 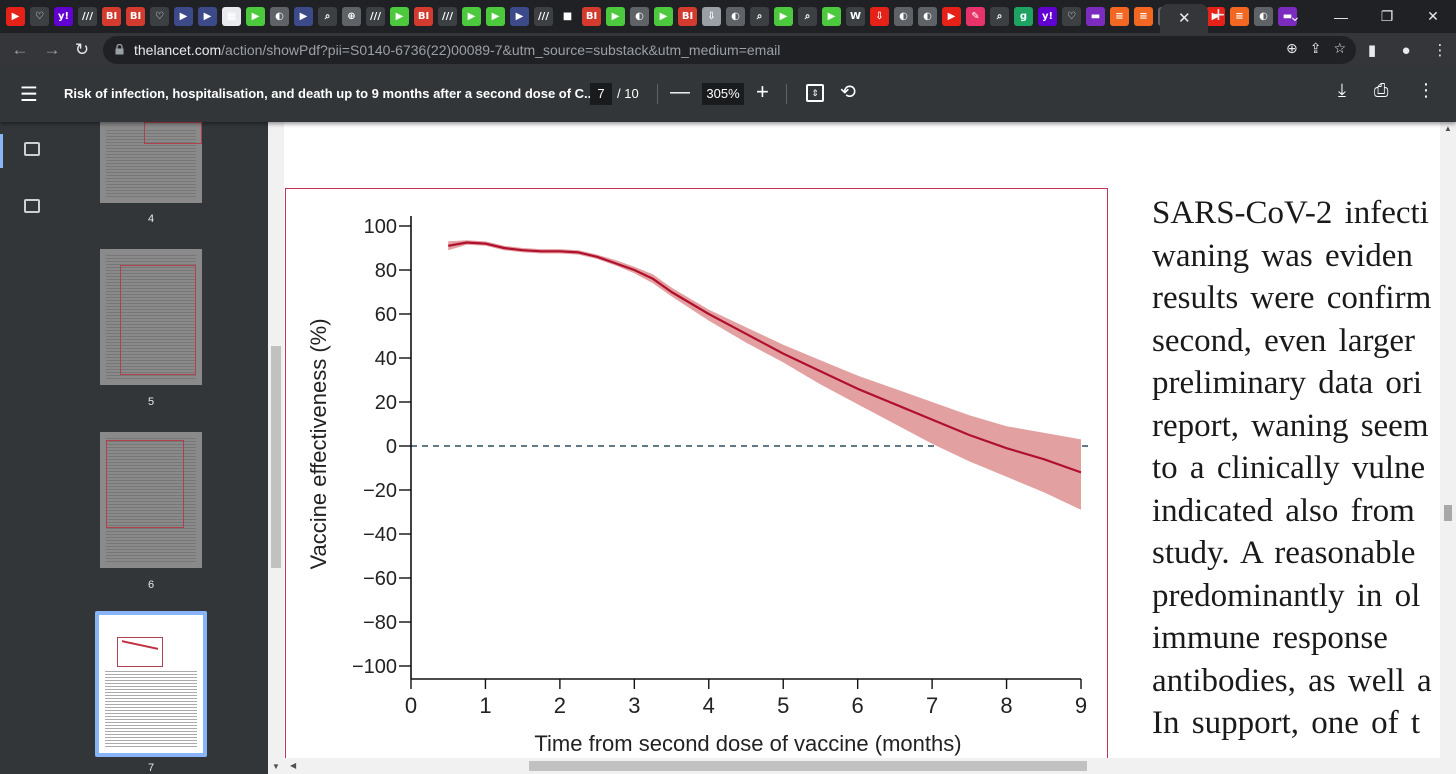 I want to click on close-window-icon: ✕, so click(x=1433, y=16).